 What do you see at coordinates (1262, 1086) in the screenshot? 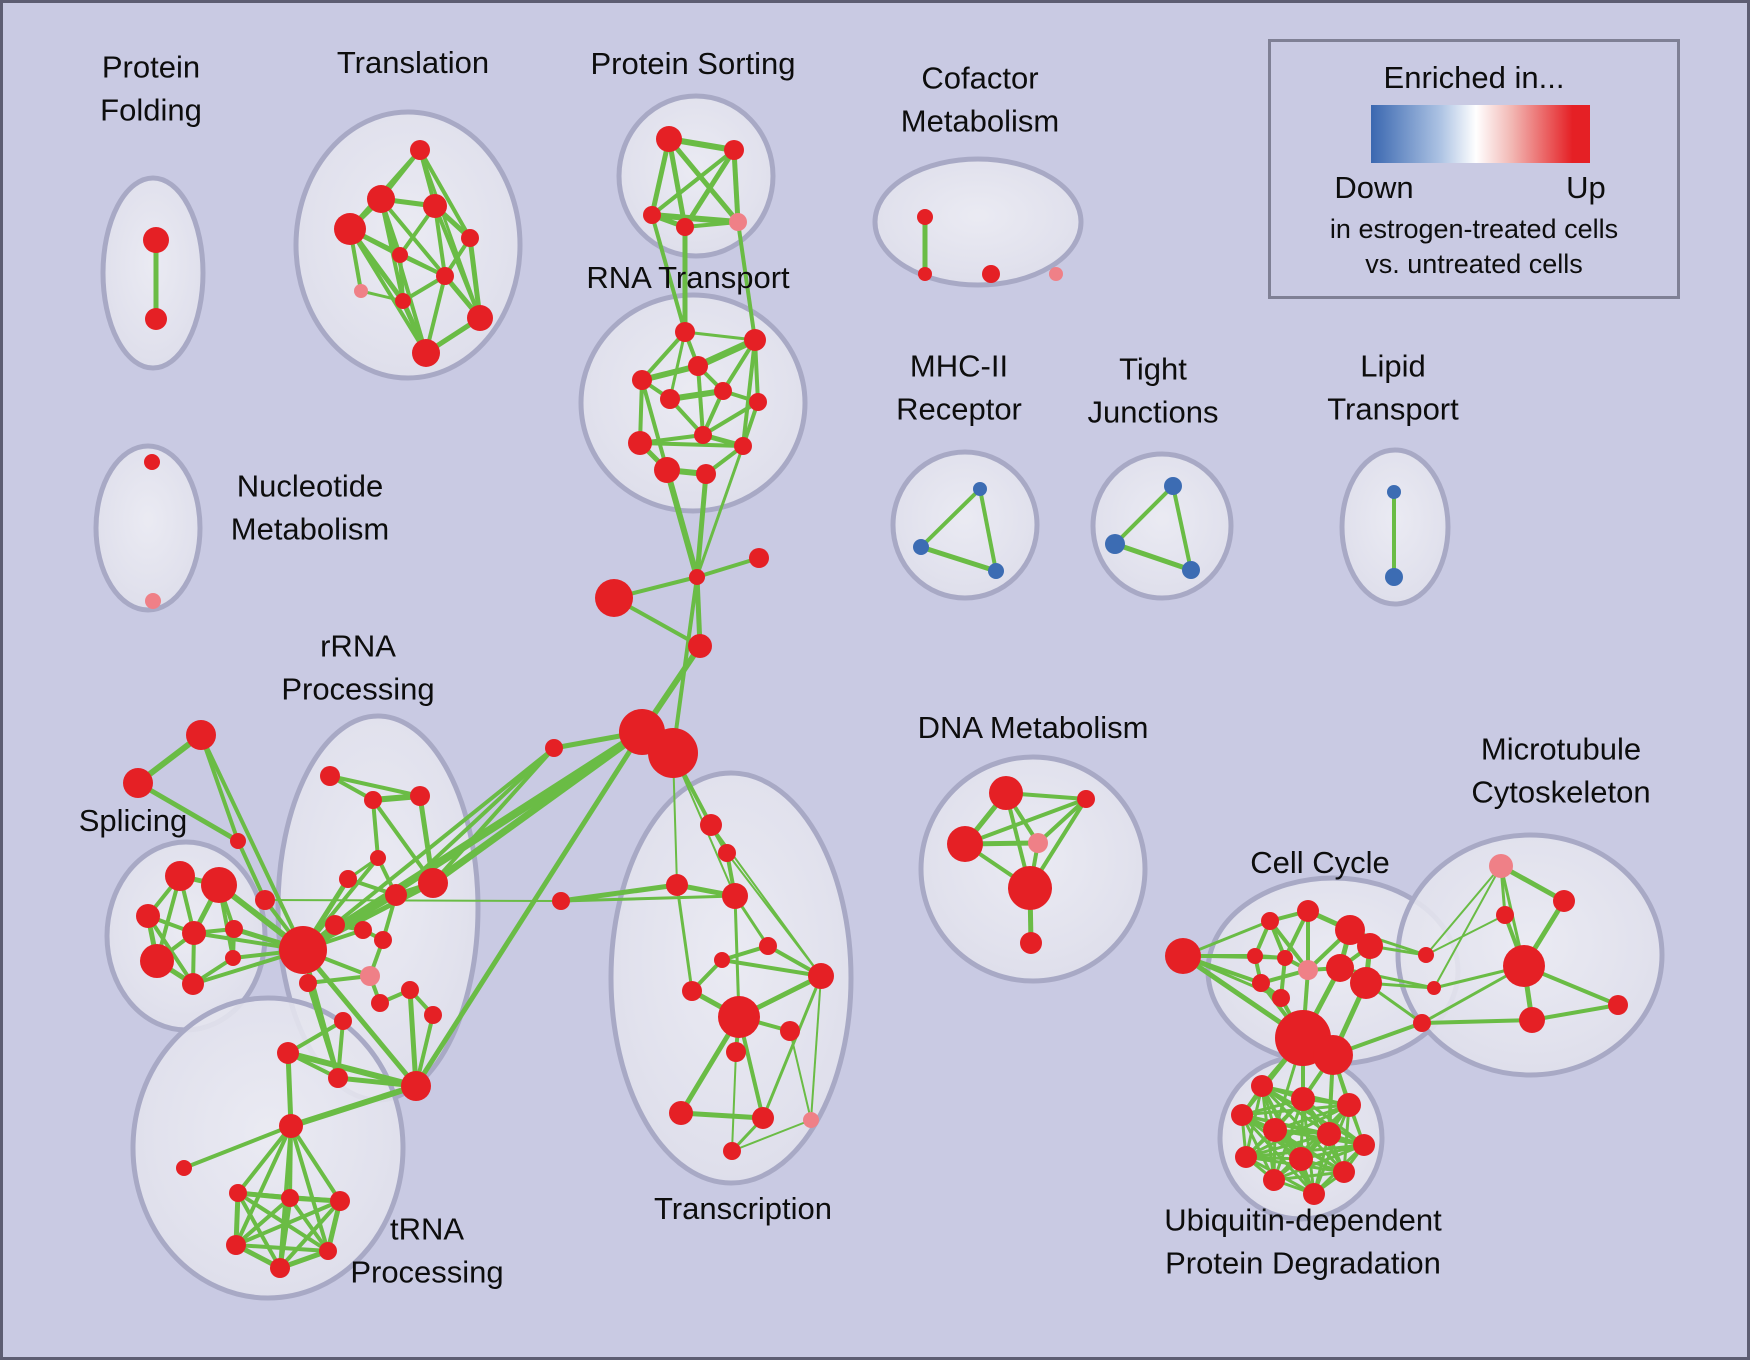
I see `node-u0` at bounding box center [1262, 1086].